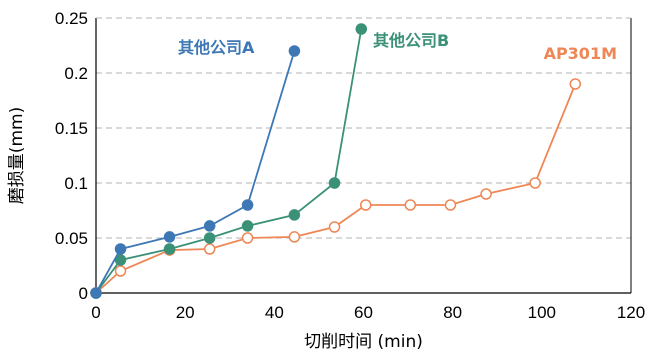 This screenshot has height=354, width=648. What do you see at coordinates (76, 73) in the screenshot?
I see `y-tick-label: 0.2` at bounding box center [76, 73].